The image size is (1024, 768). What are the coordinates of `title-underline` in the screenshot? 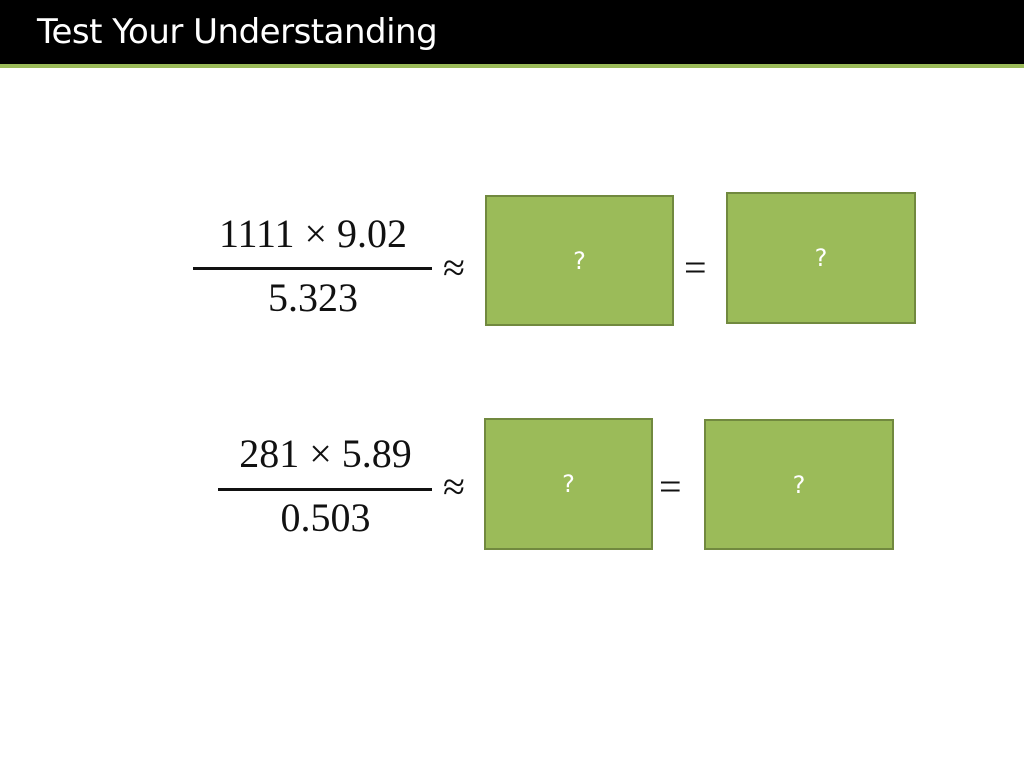 It's located at (512, 66).